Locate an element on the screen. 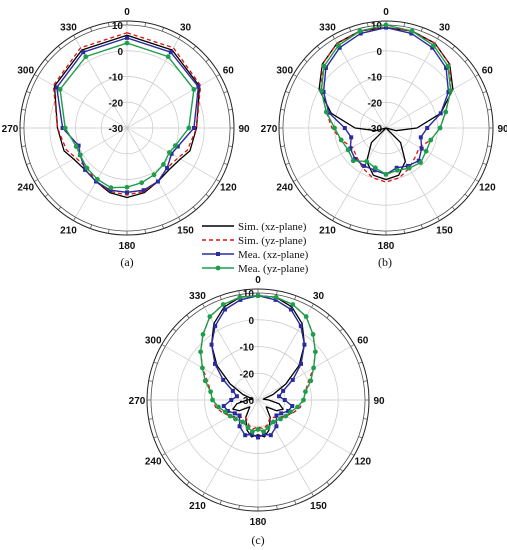 This screenshot has height=550, width=507. angle-label-270: 270 is located at coordinates (137, 401).